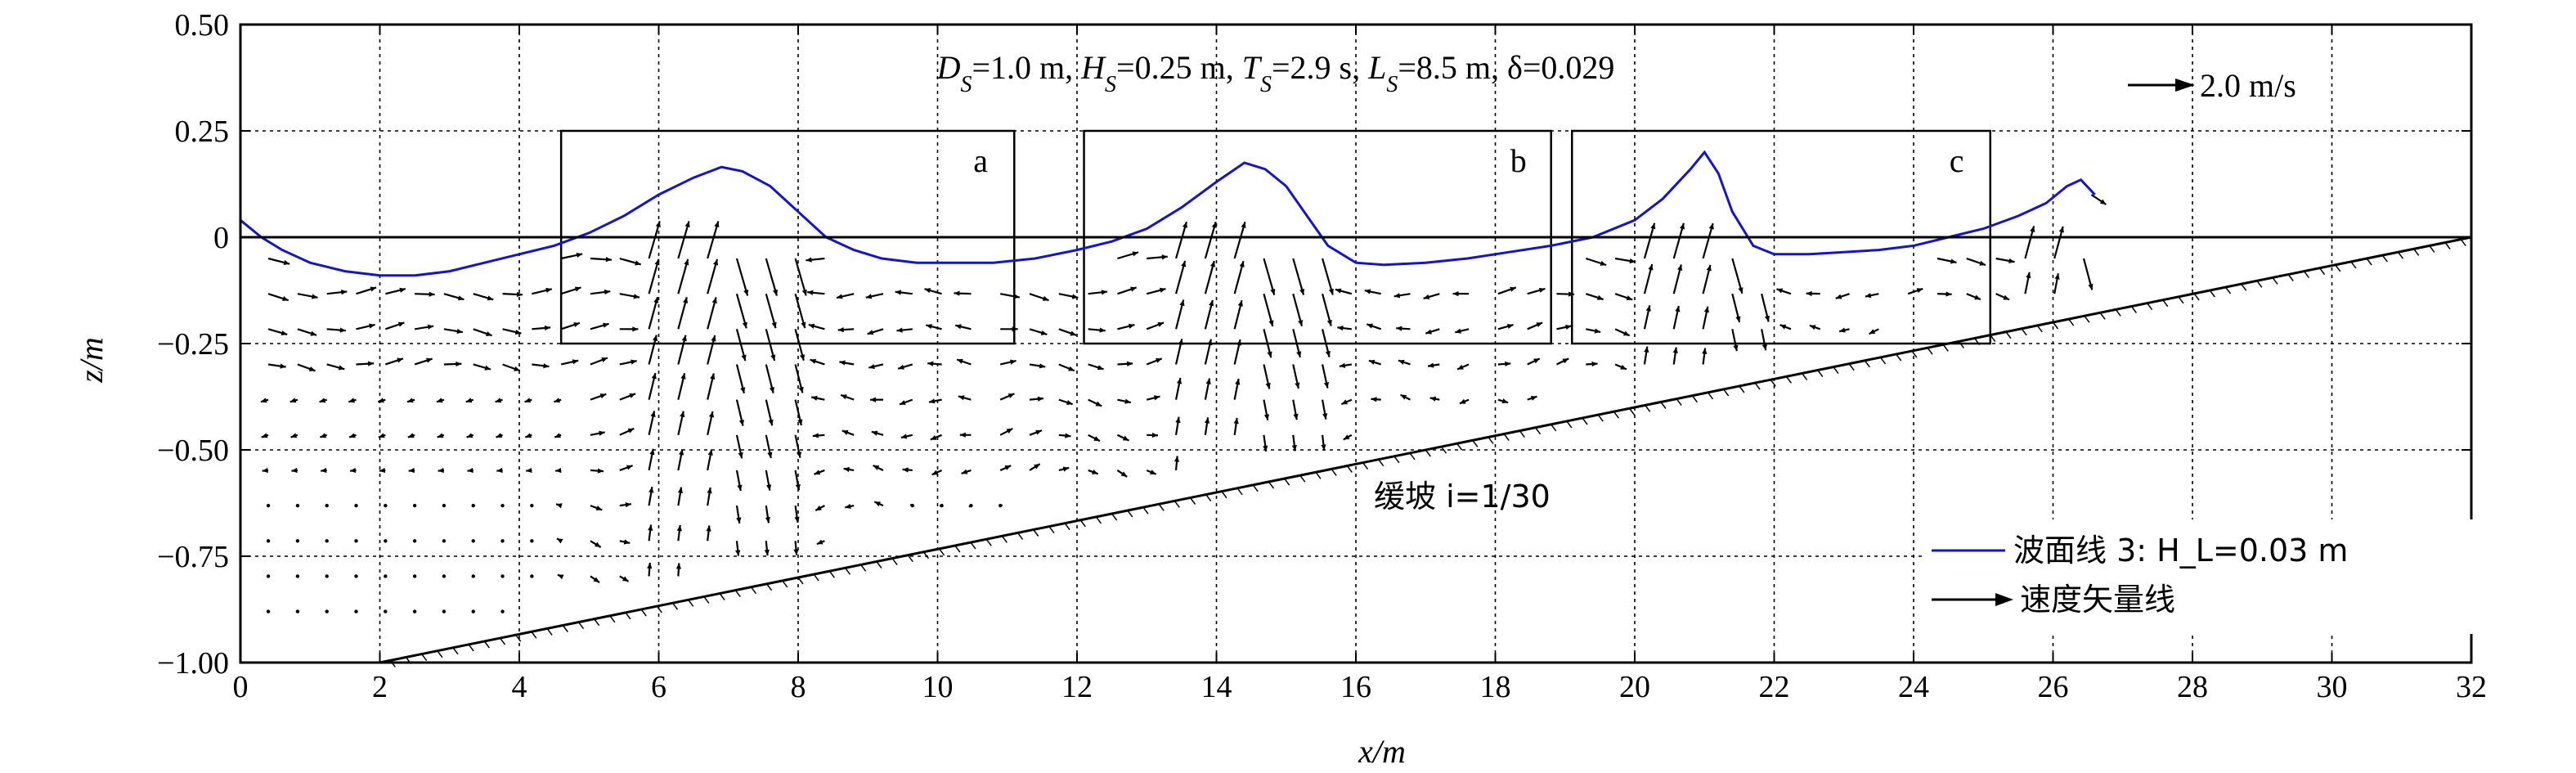 Image resolution: width=2576 pixels, height=773 pixels. I want to click on y-axis-title: z/m, so click(91, 361).